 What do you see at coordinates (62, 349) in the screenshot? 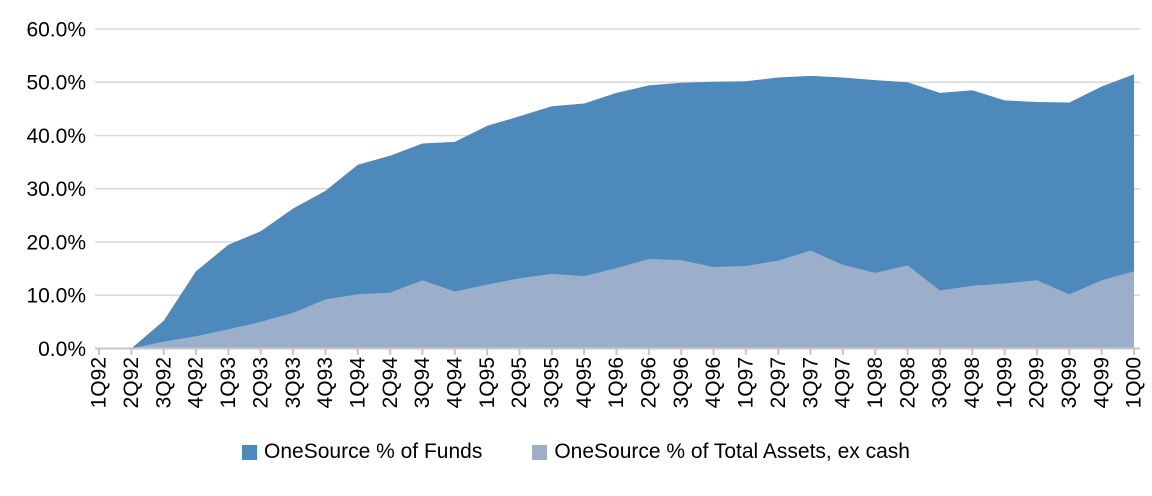
I see `y-axis-tick-label: 0.0%` at bounding box center [62, 349].